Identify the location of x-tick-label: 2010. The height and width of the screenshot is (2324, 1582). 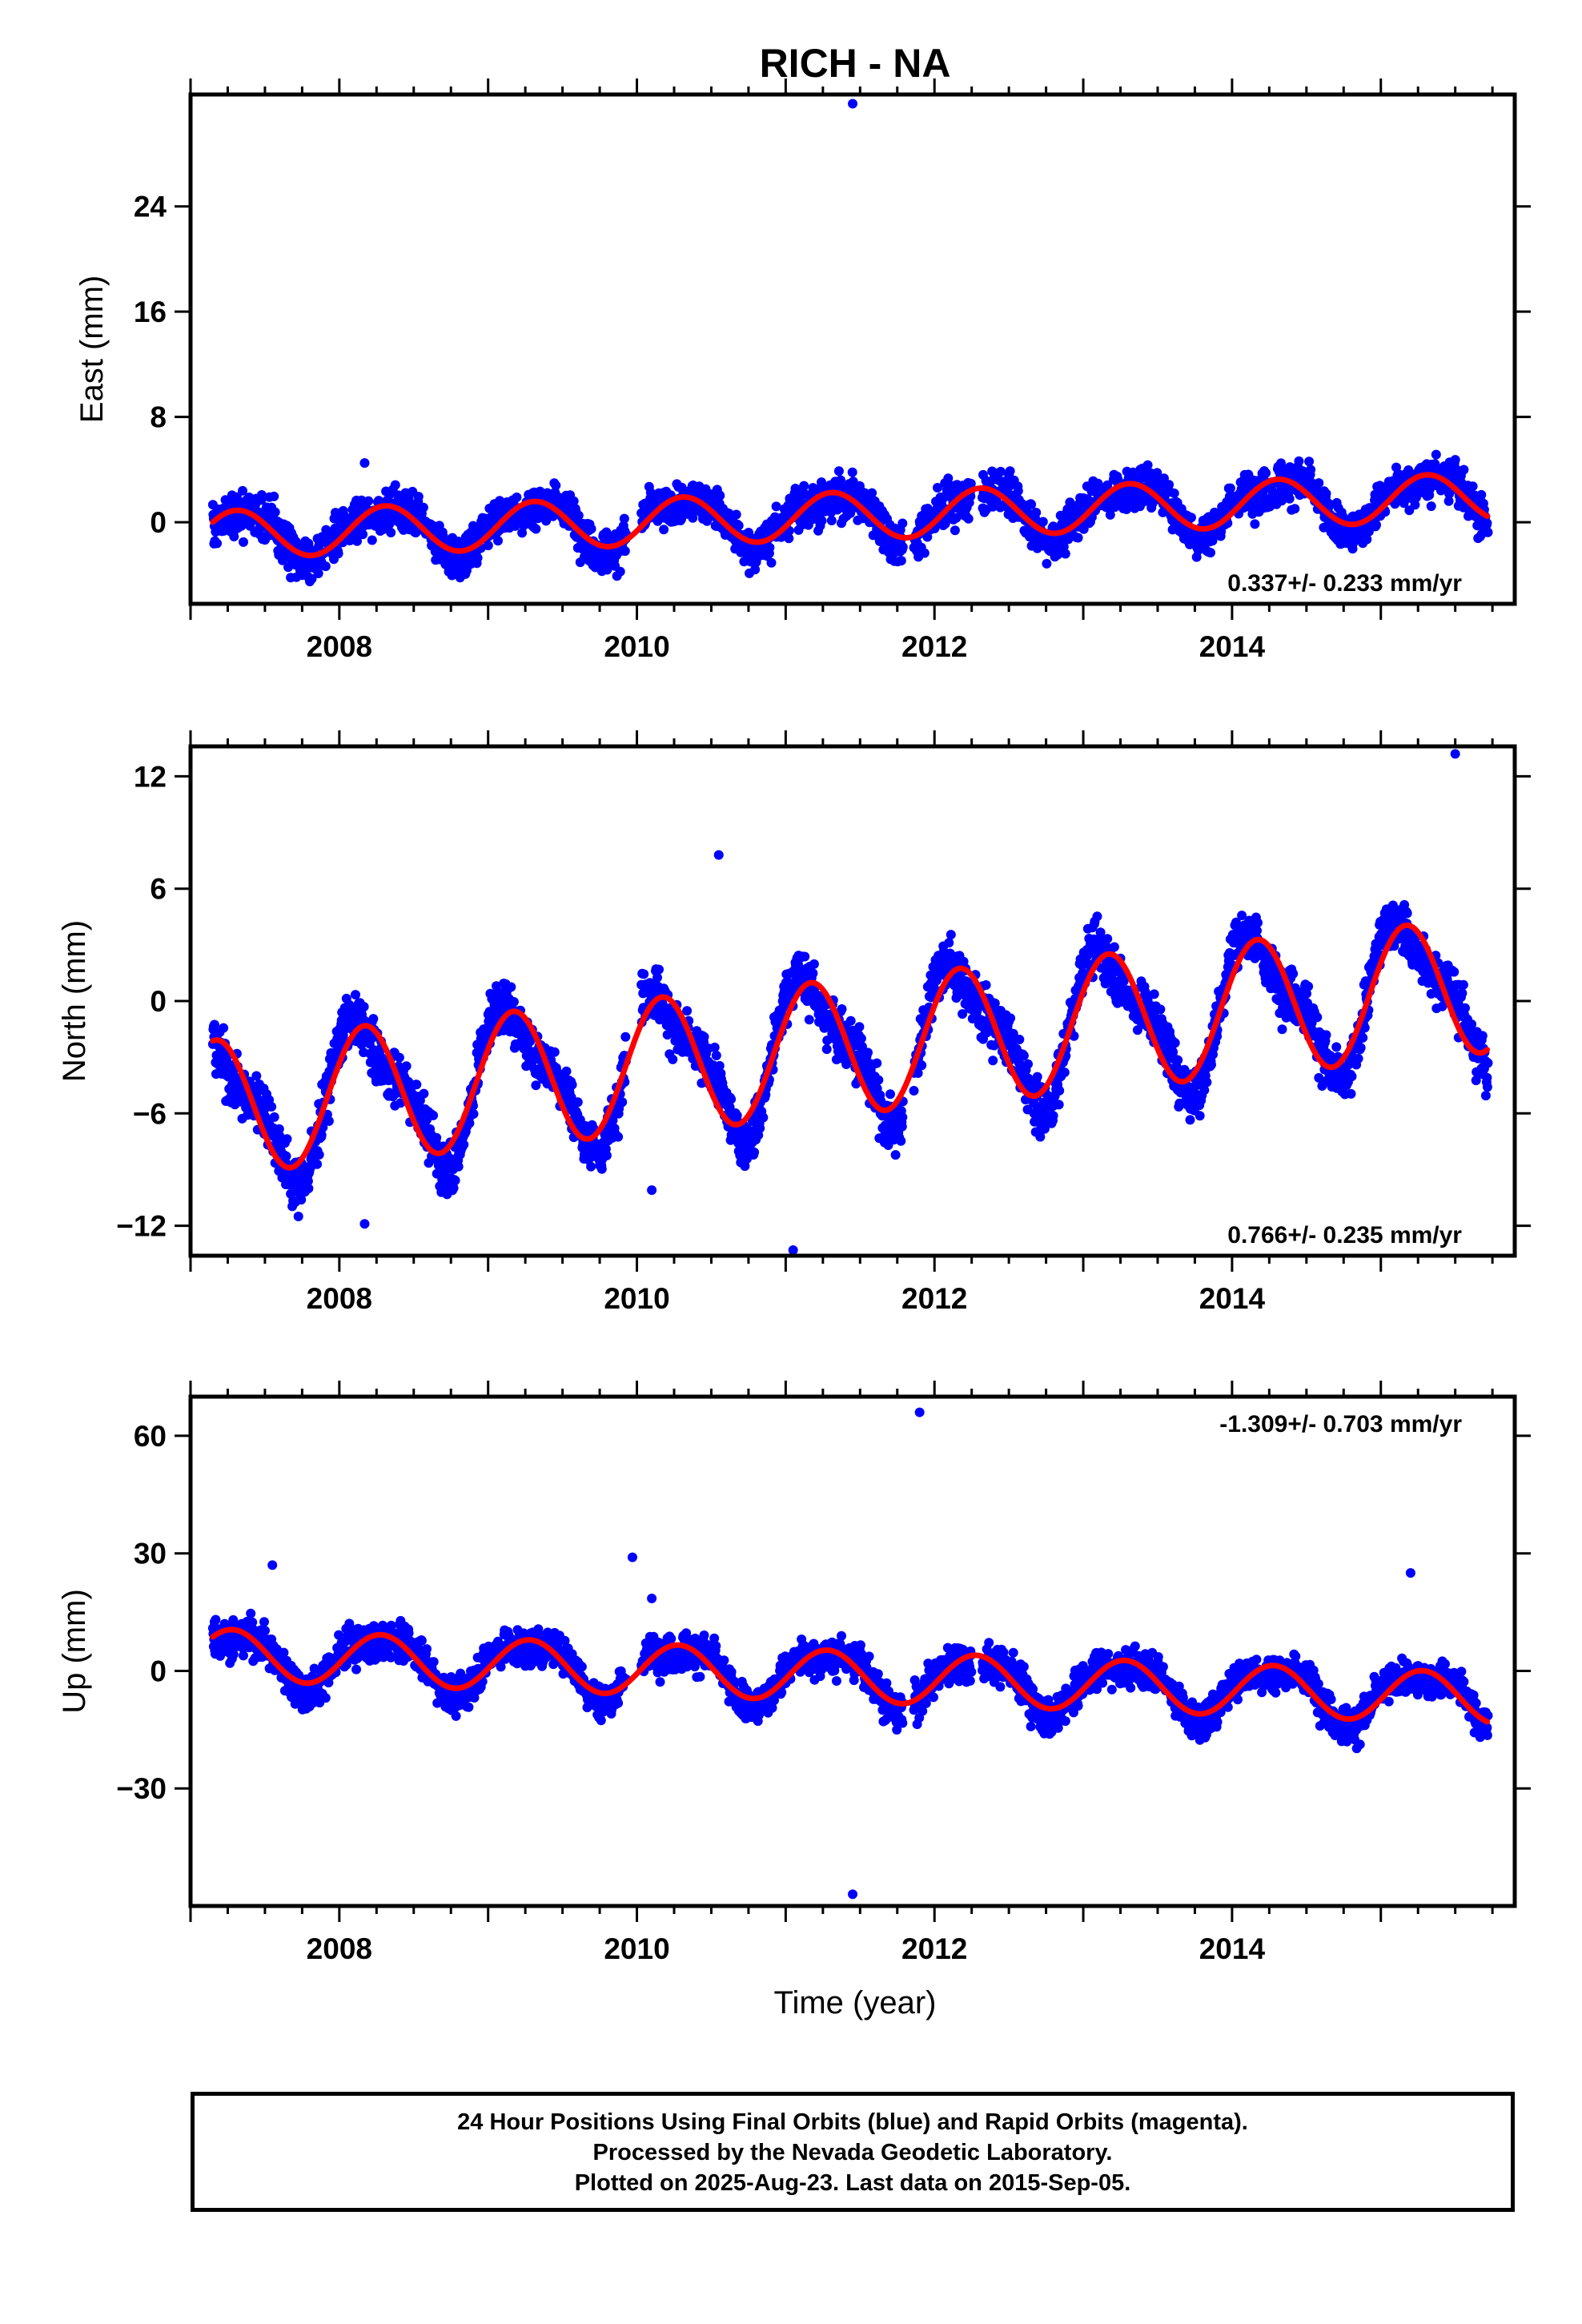
(636, 646).